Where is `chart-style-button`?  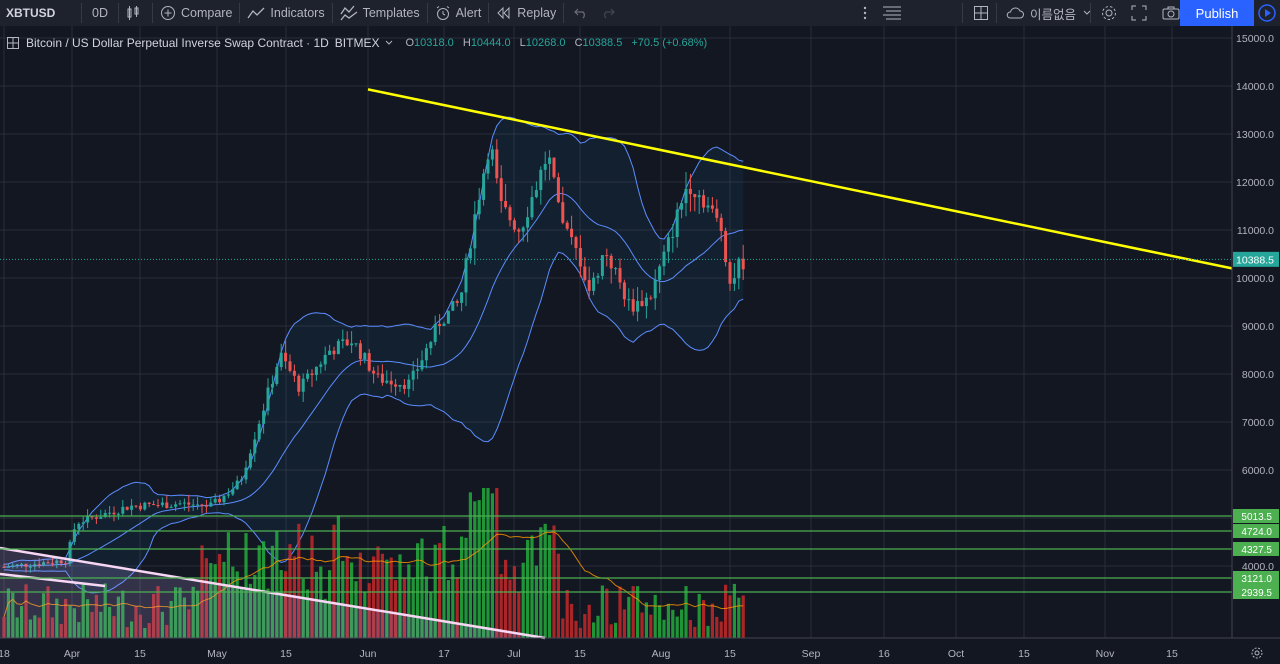 chart-style-button is located at coordinates (135, 13).